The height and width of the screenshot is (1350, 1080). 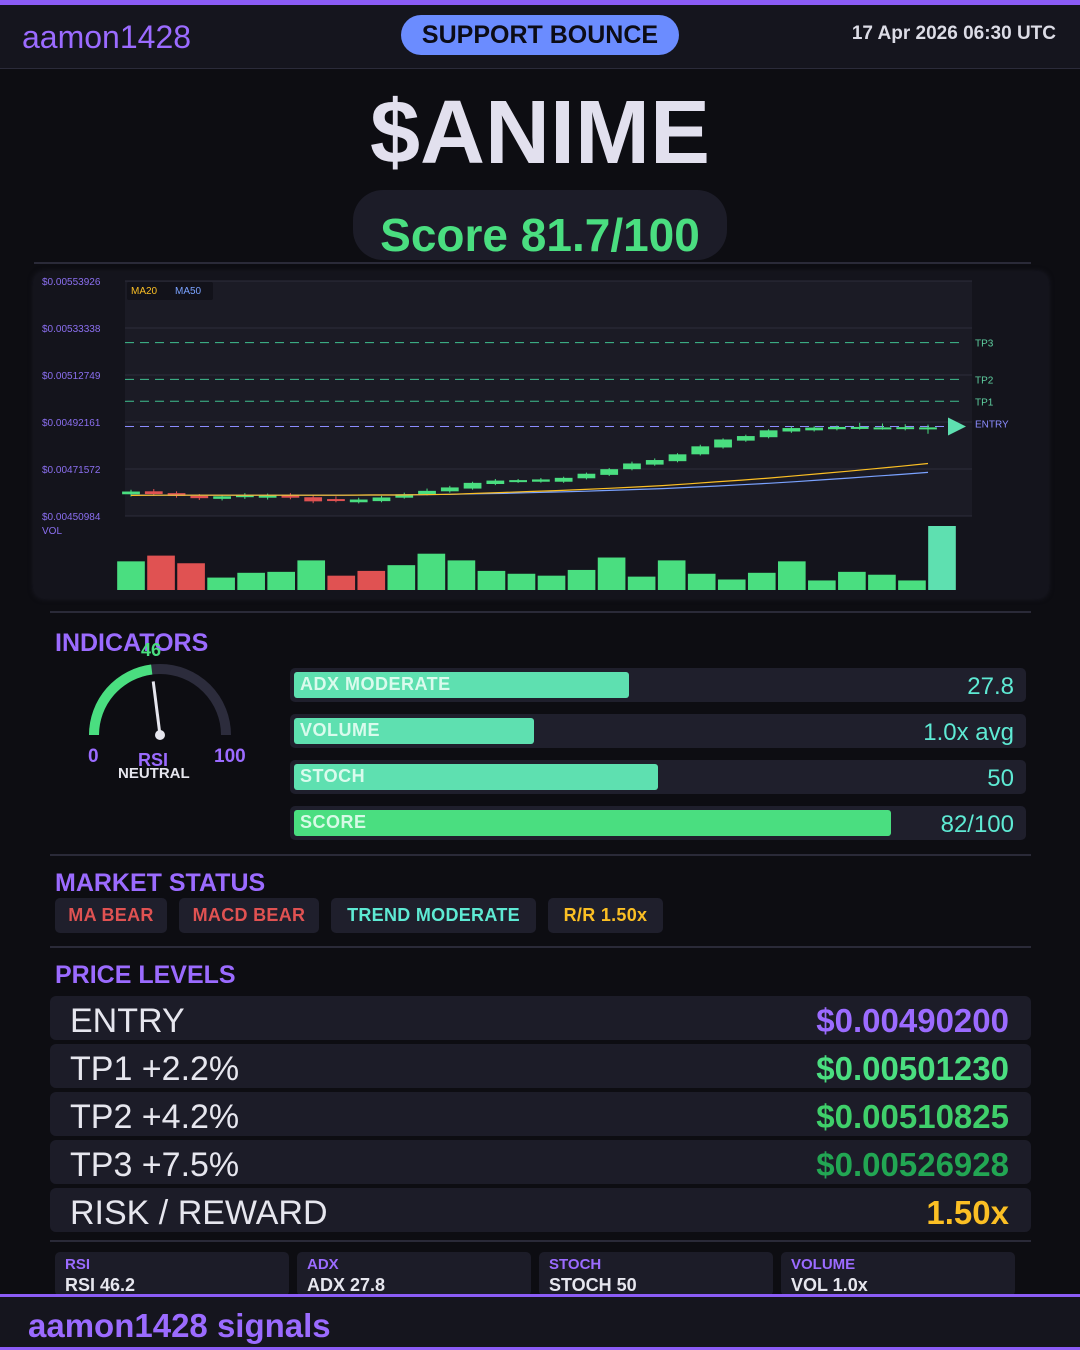 I want to click on summary-adx: ADX ADX 27.8, so click(x=414, y=1274).